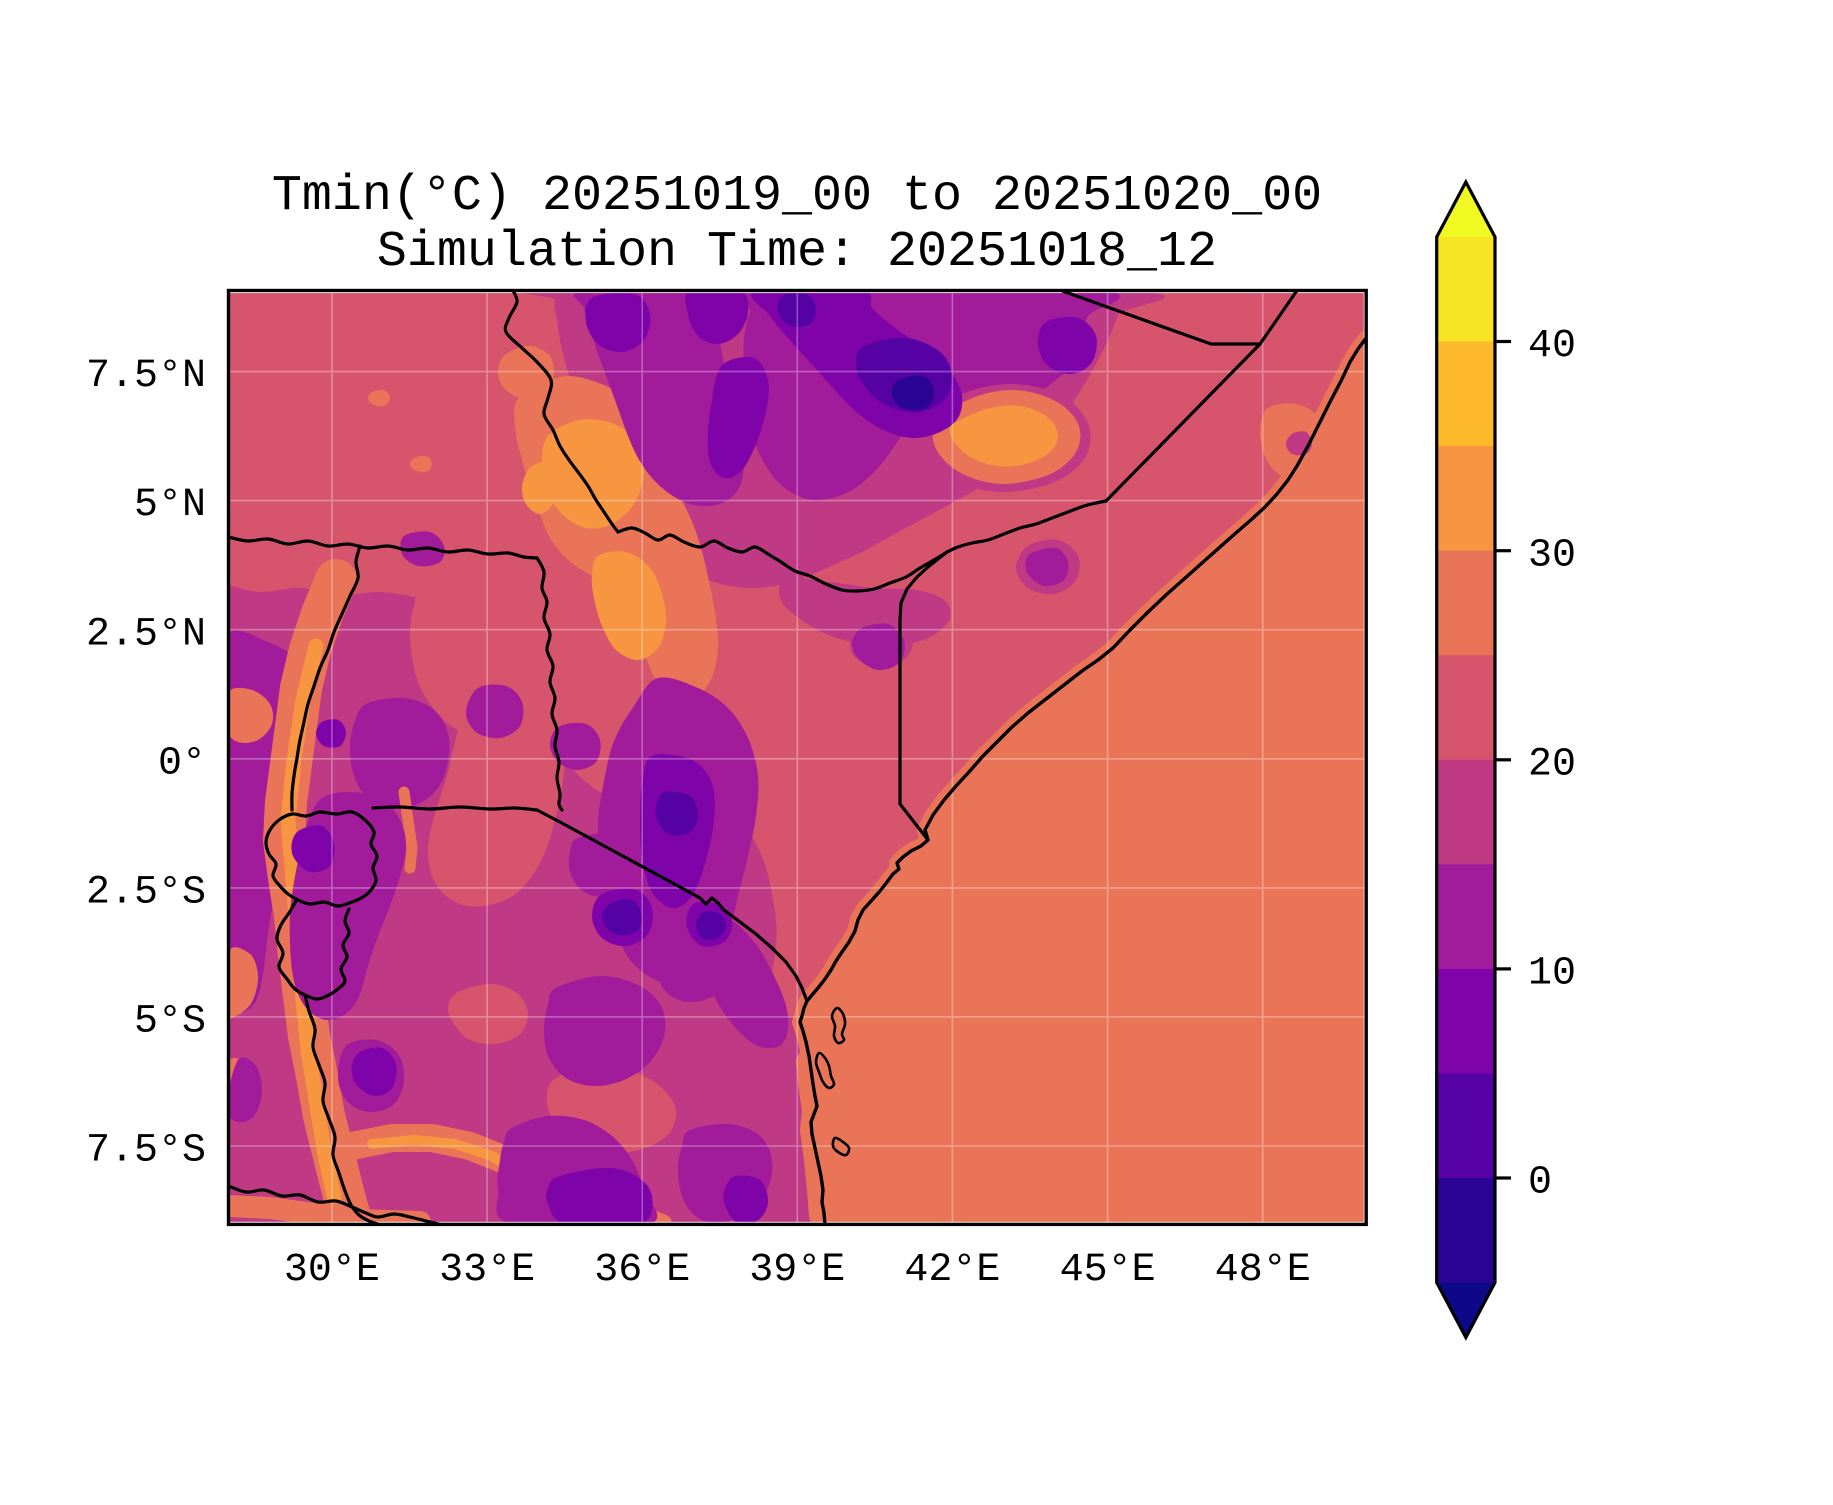 Image resolution: width=1833 pixels, height=1505 pixels. I want to click on svg-text:Tmin(°C) 20251019_00 to 202510: Tmin(°C) 20251019_00 to 20251020_00, so click(797, 196).